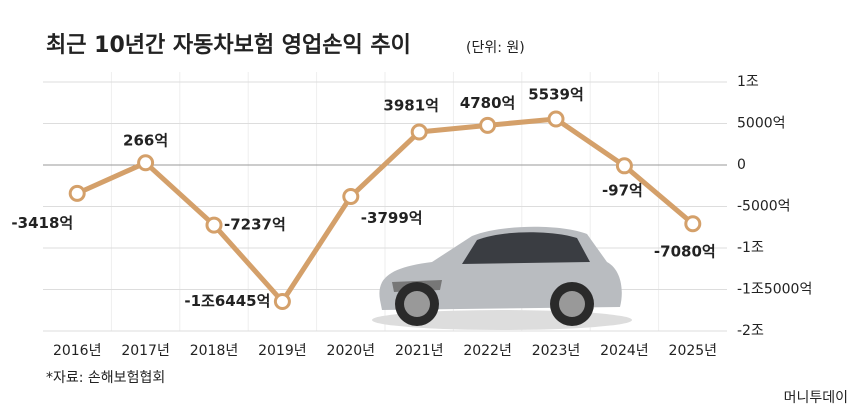  Describe the element at coordinates (774, 290) in the screenshot. I see `y-tick-label: -1조5000억` at that location.